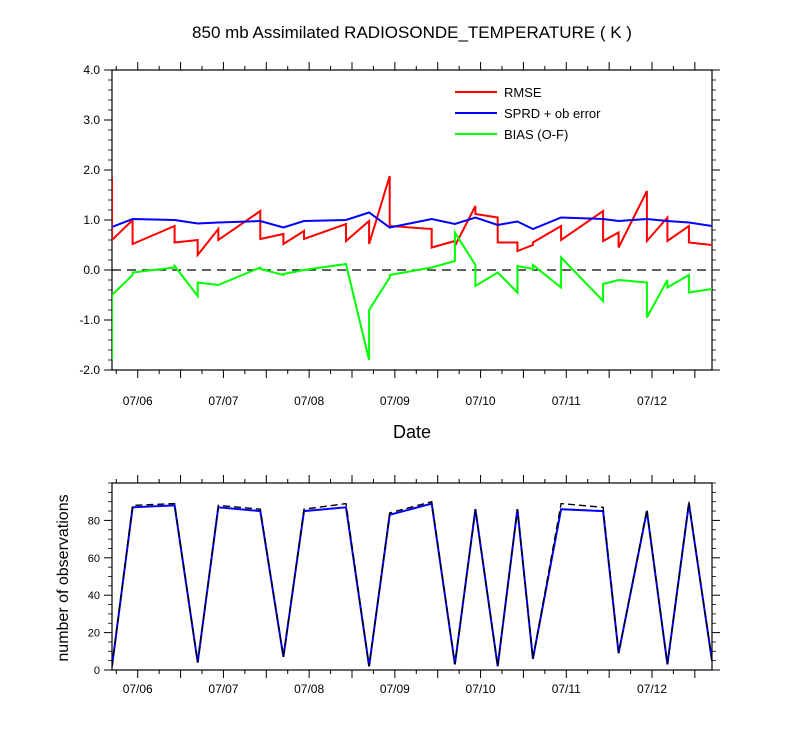 The height and width of the screenshot is (750, 800). Describe the element at coordinates (94, 521) in the screenshot. I see `bottom-ytick-label: 80` at that location.